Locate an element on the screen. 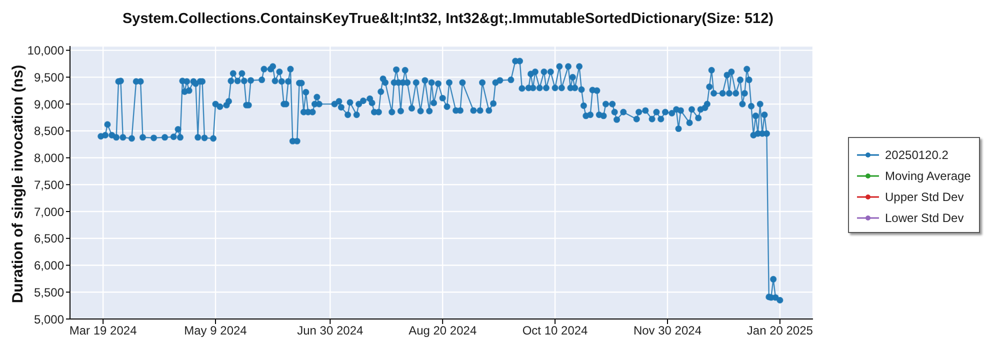 This screenshot has height=350, width=1000. legend-label: 20250120.2 is located at coordinates (916, 155).